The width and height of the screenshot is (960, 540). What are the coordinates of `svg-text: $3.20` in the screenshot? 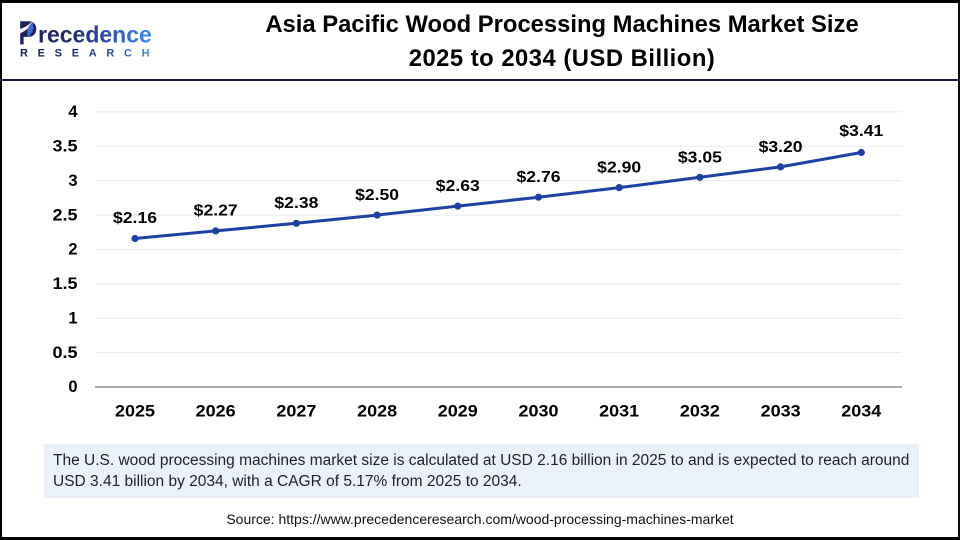 It's located at (781, 147).